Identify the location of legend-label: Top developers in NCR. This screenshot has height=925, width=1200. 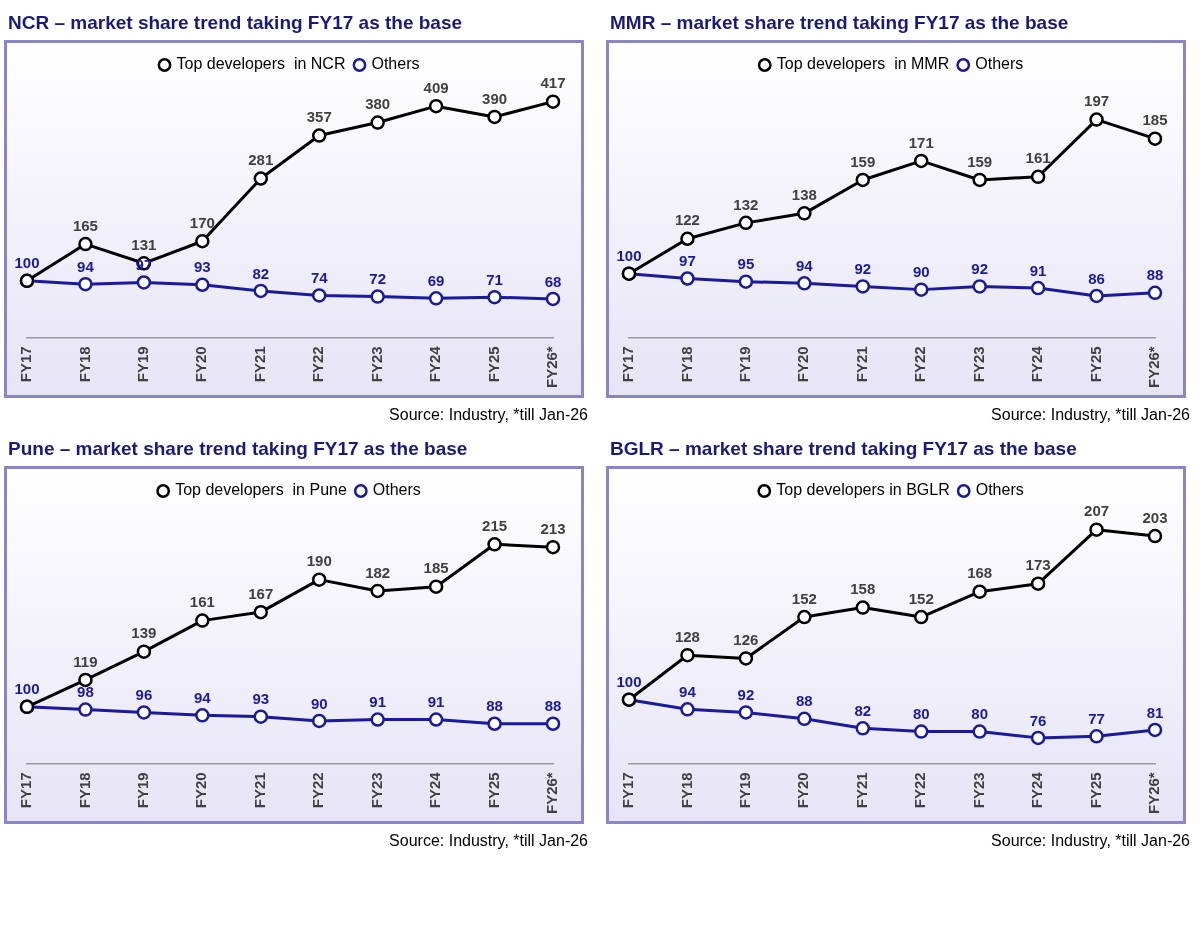
(261, 64).